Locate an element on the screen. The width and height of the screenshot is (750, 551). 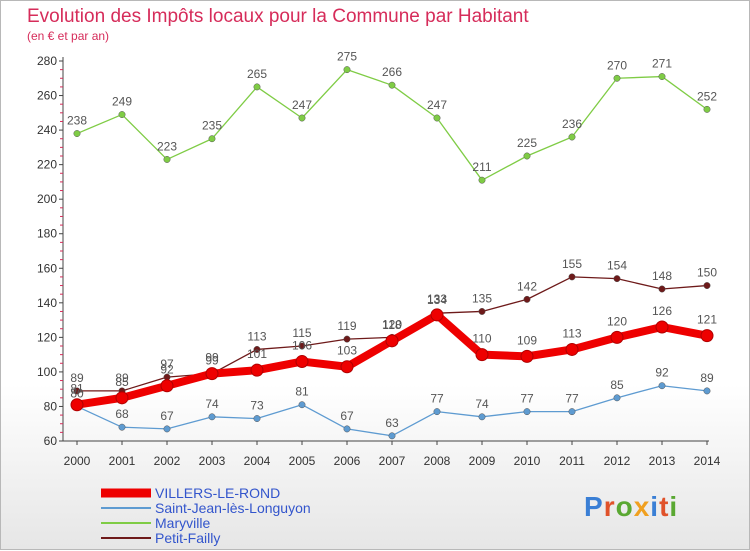
logo-letter: P is located at coordinates (594, 506).